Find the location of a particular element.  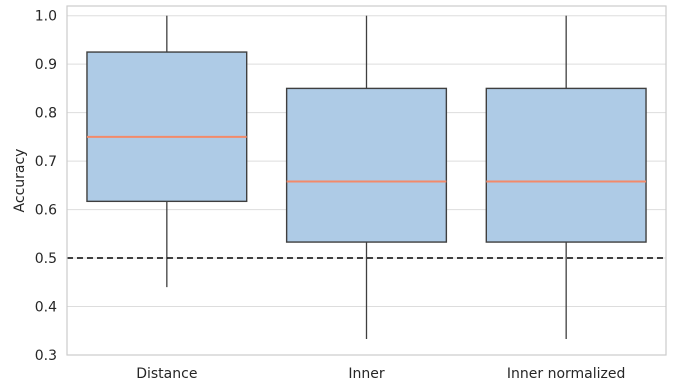

y-tick-label: 0.4 is located at coordinates (46, 308).